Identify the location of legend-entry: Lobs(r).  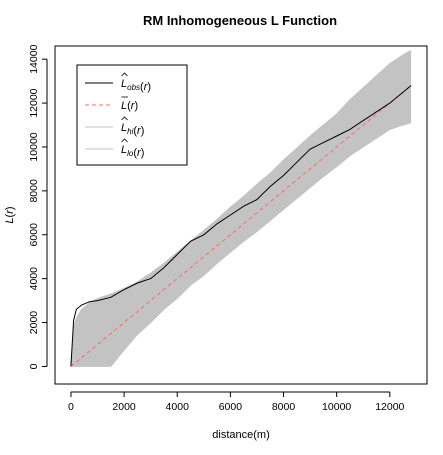
(136, 82).